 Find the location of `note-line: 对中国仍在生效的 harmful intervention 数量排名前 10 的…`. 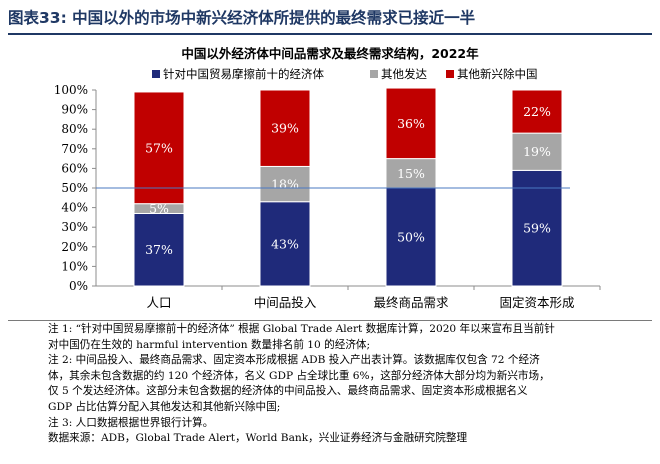

note-line: 对中国仍在生效的 harmful intervention 数量排名前 10 的… is located at coordinates (209, 344).